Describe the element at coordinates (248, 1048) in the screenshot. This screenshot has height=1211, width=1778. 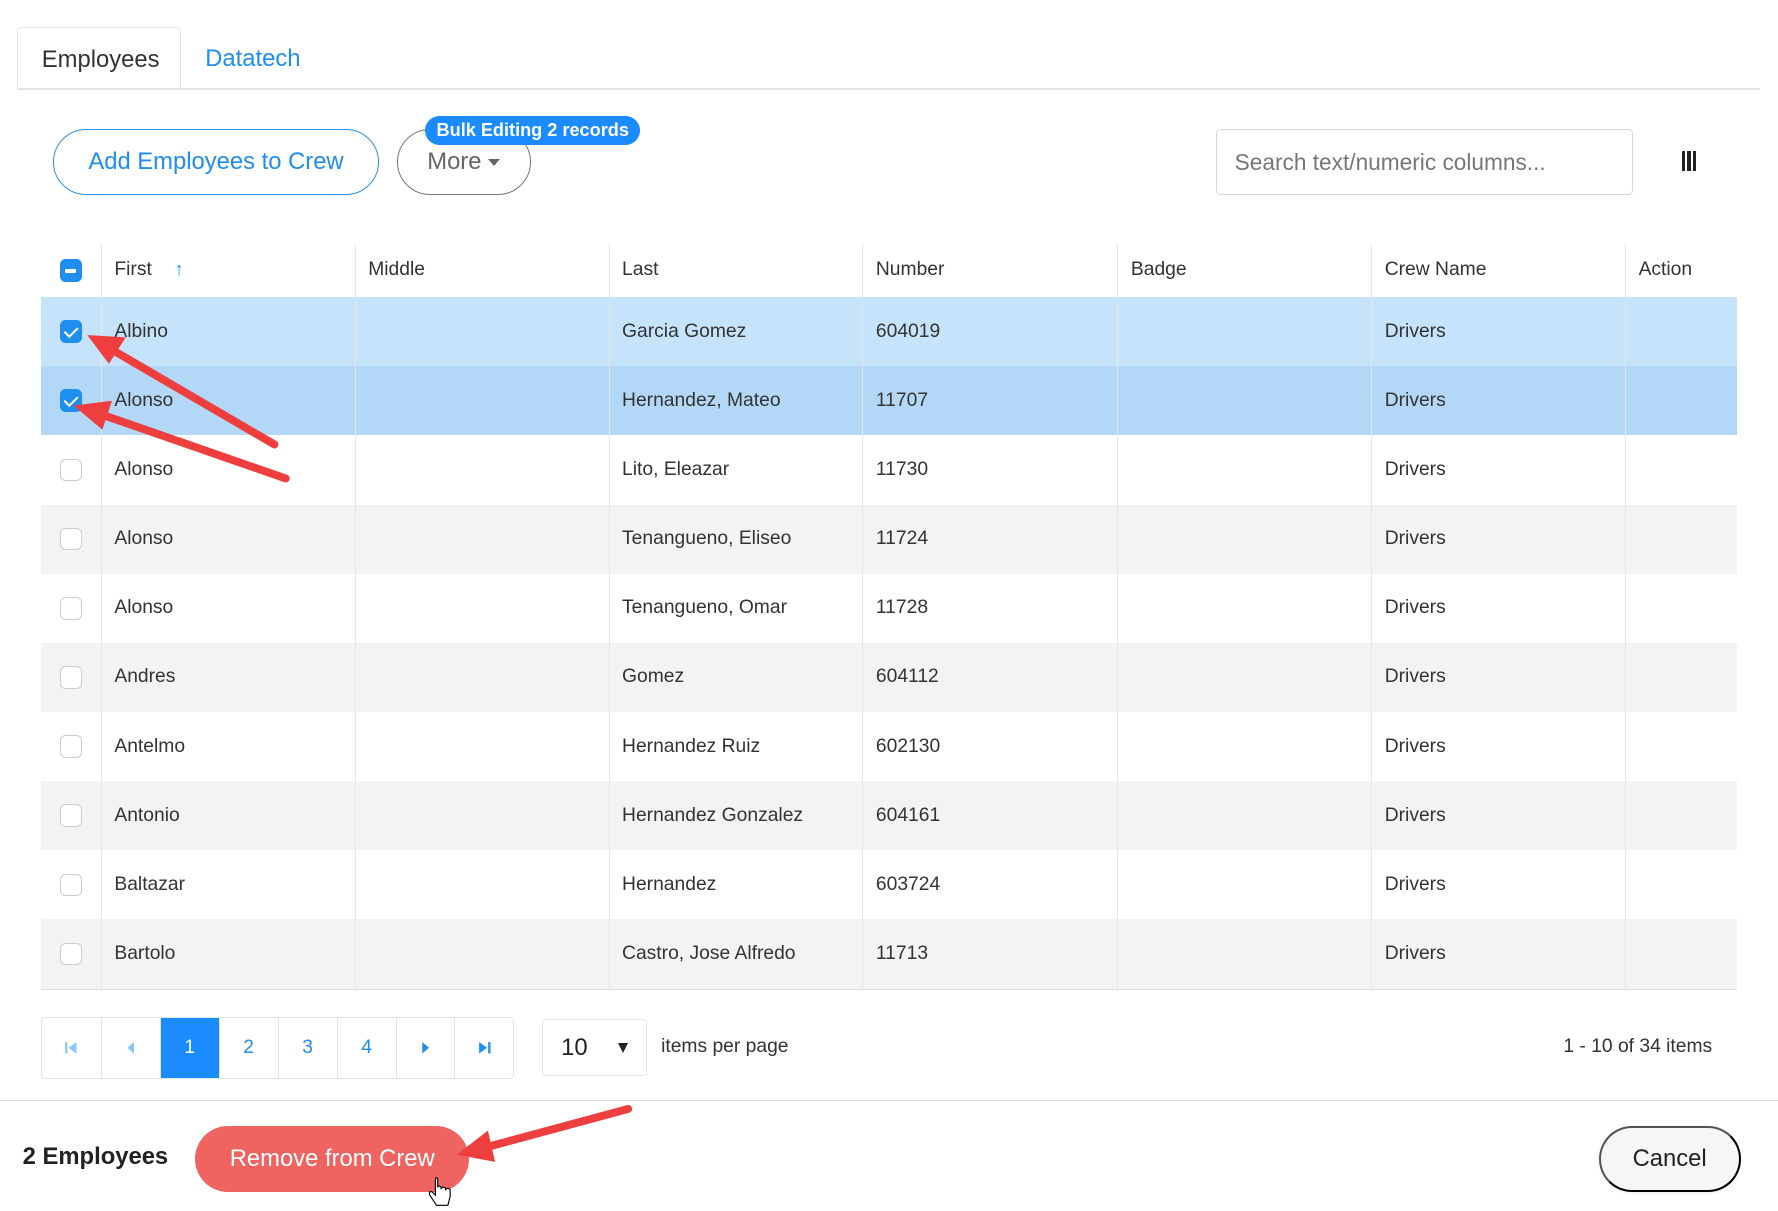
I see `page-2-button: 2` at that location.